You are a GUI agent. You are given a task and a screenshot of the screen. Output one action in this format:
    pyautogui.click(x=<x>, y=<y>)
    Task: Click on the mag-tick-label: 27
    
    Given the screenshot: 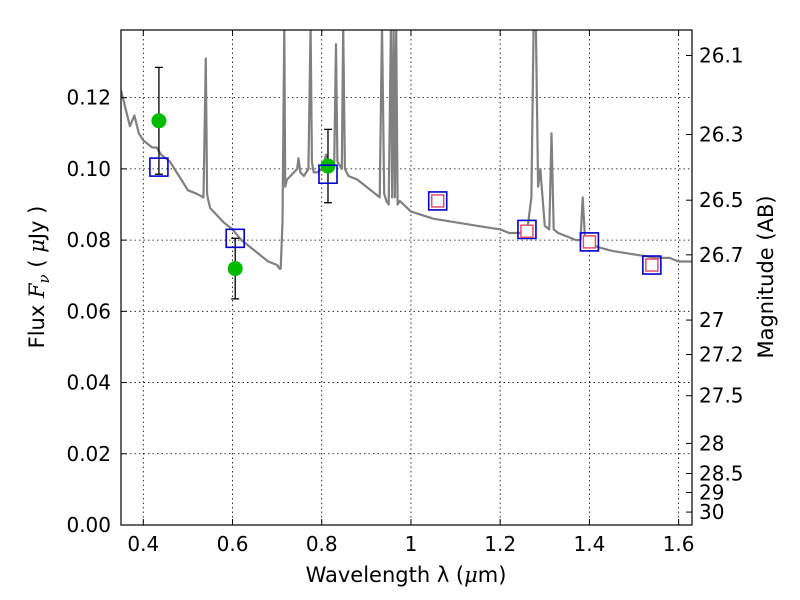 What is the action you would take?
    pyautogui.click(x=711, y=320)
    